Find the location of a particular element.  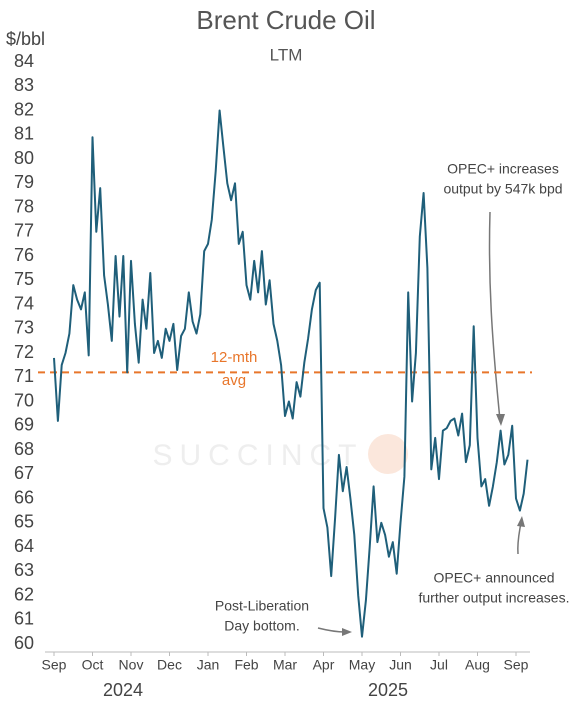

annotation: further output increases. is located at coordinates (494, 598).